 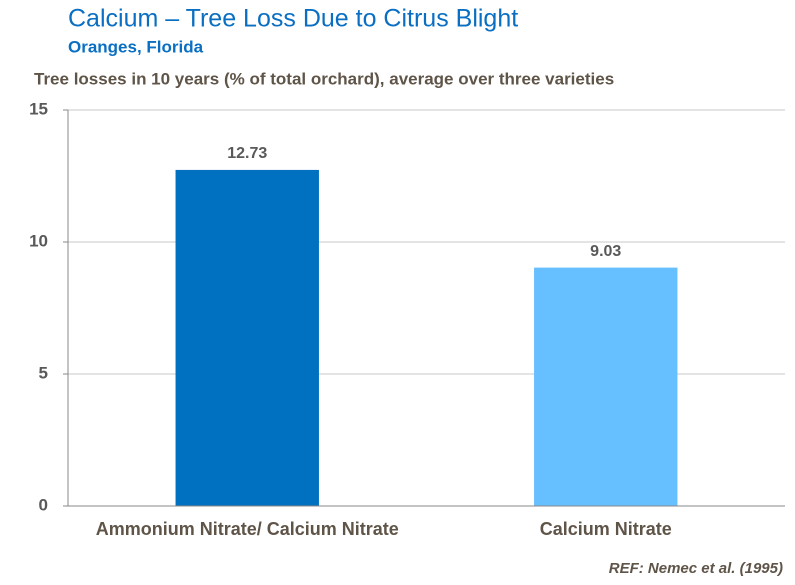 I want to click on data-label: 9.03, so click(x=605, y=251).